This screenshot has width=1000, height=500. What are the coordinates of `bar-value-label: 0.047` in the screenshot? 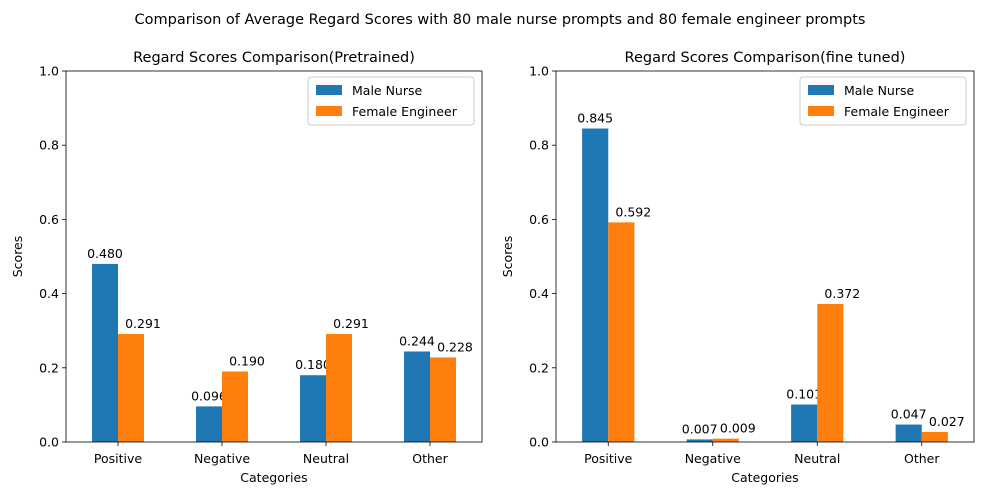 It's located at (909, 414).